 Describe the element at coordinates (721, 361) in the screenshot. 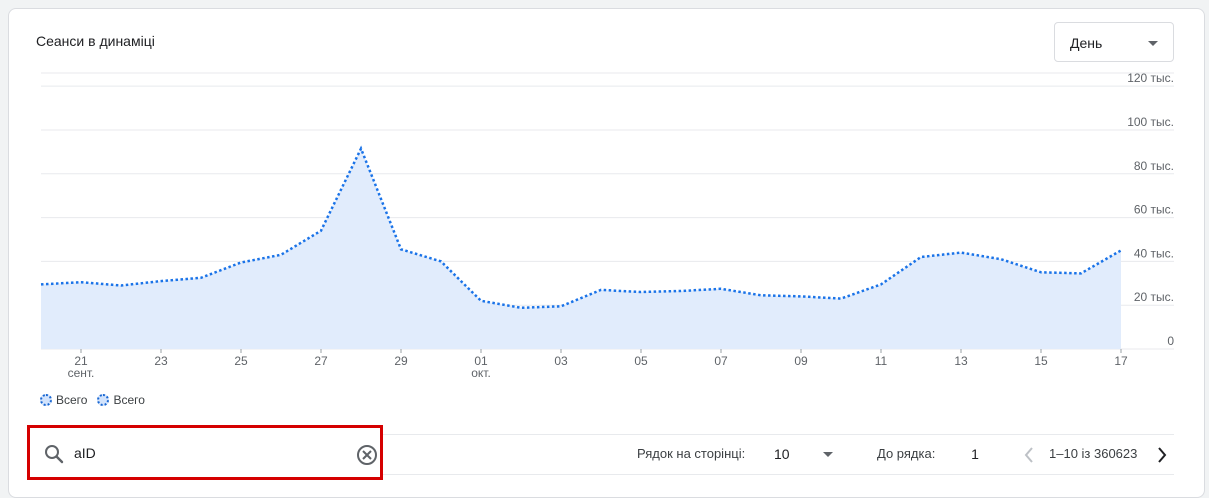

I see `x-tick-label: 07` at that location.